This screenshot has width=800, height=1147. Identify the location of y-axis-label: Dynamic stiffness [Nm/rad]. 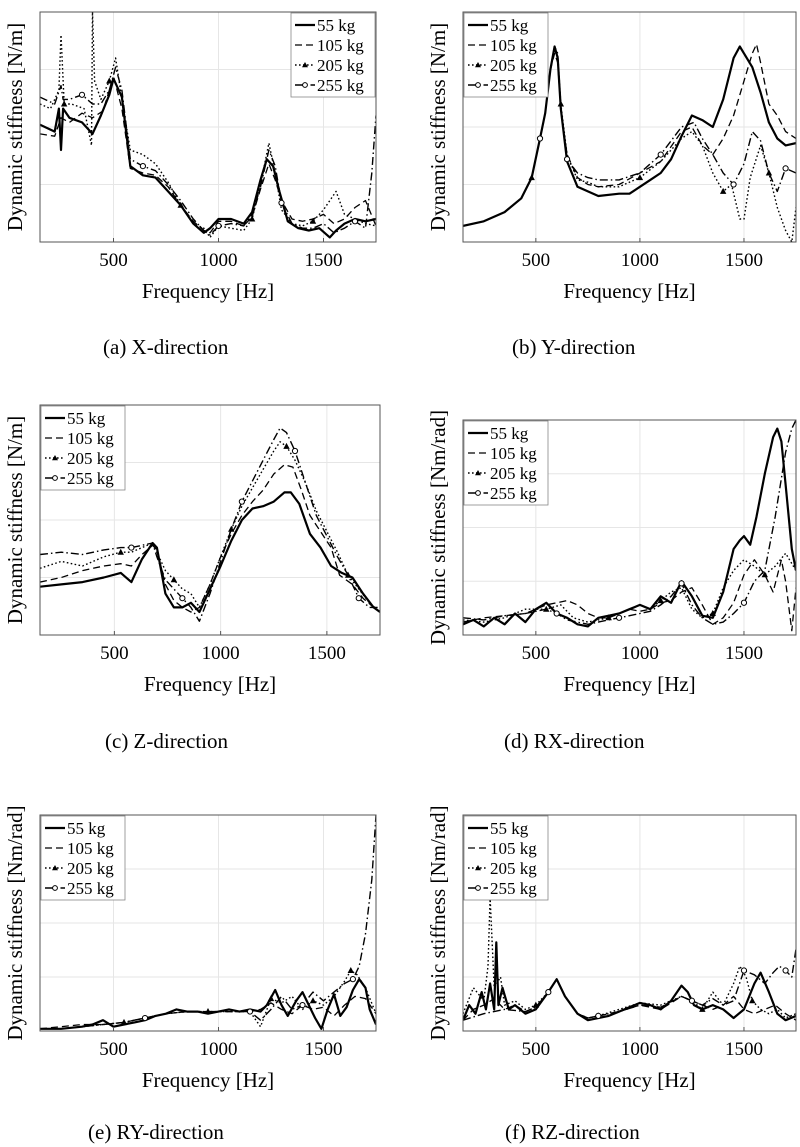
(438, 527).